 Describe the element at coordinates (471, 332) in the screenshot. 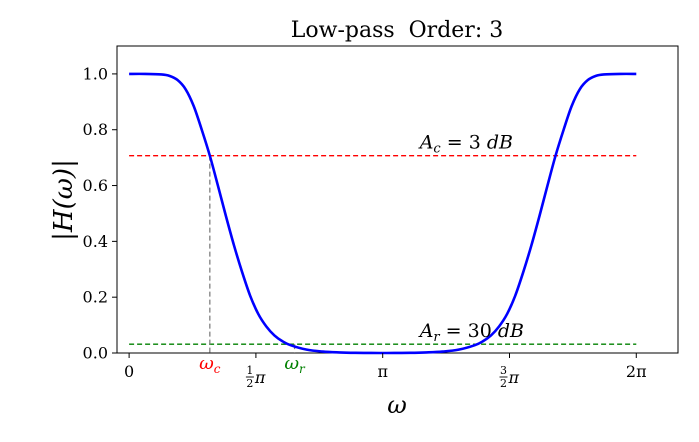

I see `reference-line-label-1: Ar = 30 dB` at that location.